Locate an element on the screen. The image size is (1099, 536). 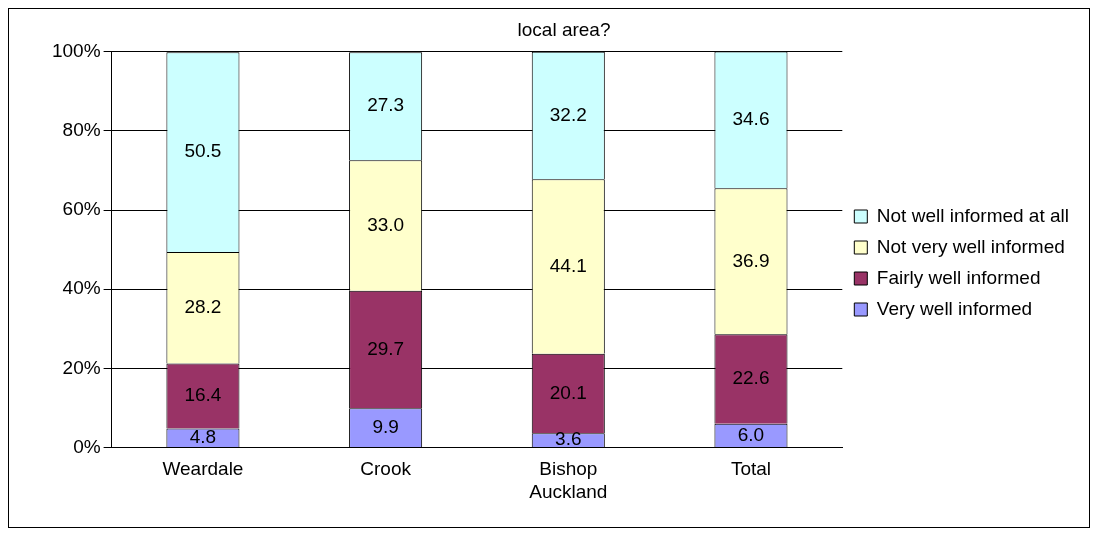
x-tick-label: Total is located at coordinates (751, 469).